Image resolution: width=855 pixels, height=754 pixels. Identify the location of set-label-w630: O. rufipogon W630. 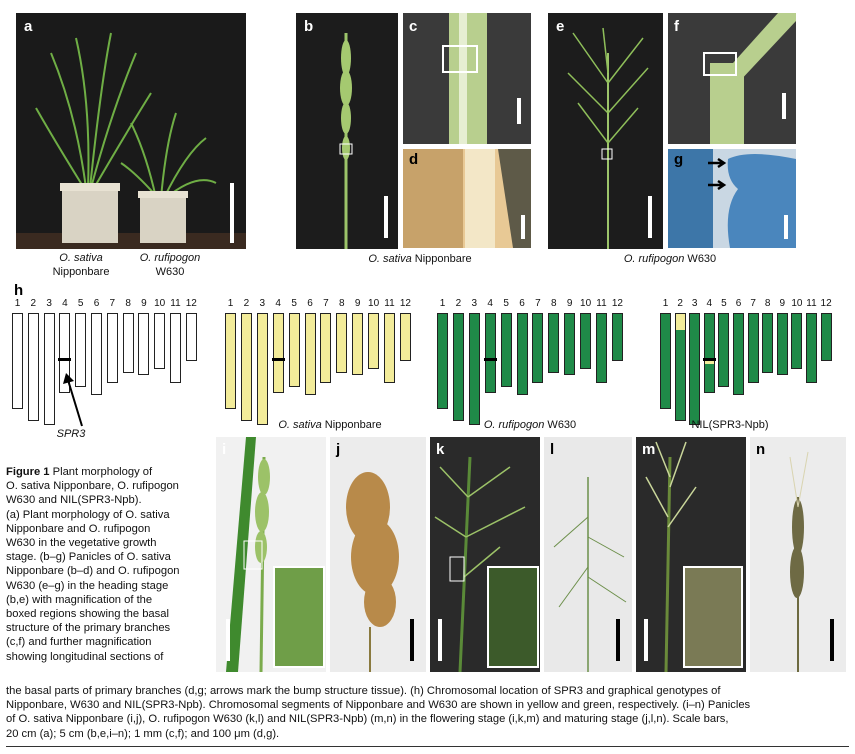
(530, 425).